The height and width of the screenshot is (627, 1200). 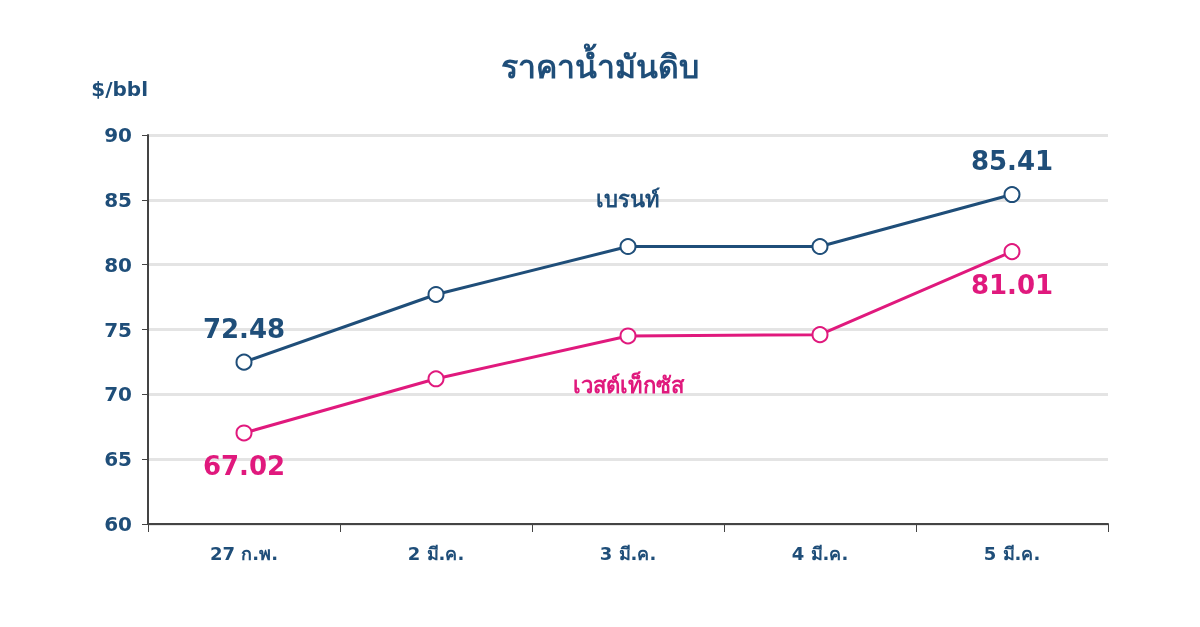 I want to click on series-label: เบรนท์, so click(x=628, y=199).